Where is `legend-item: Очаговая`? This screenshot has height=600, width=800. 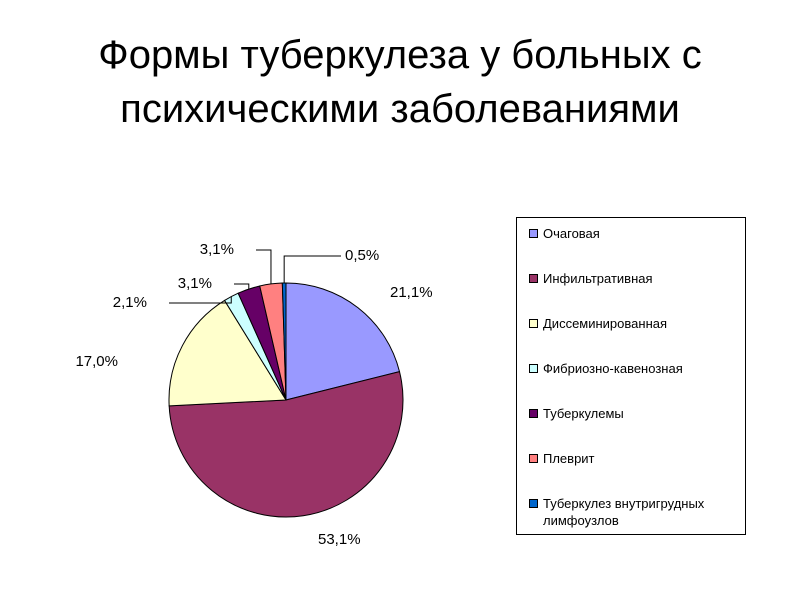 legend-item: Очаговая is located at coordinates (634, 233).